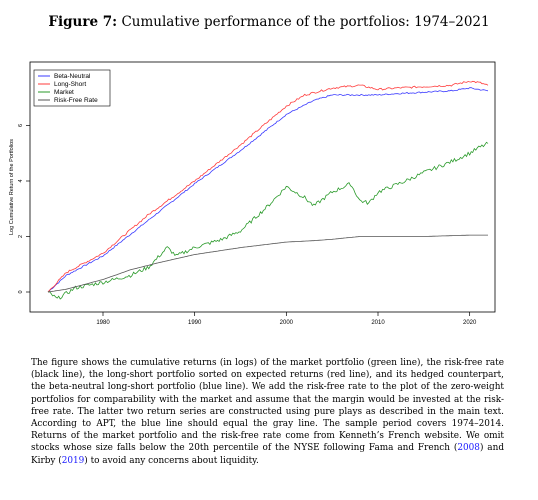 This screenshot has height=500, width=538. What do you see at coordinates (21, 236) in the screenshot?
I see `y-tick-label: 2` at bounding box center [21, 236].